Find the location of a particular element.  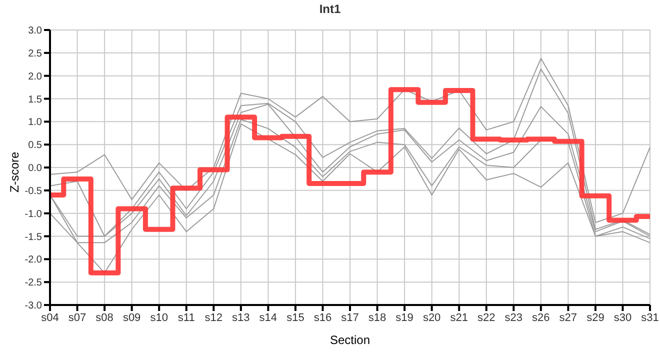

y-tick-label: 2.0 is located at coordinates (35, 76).